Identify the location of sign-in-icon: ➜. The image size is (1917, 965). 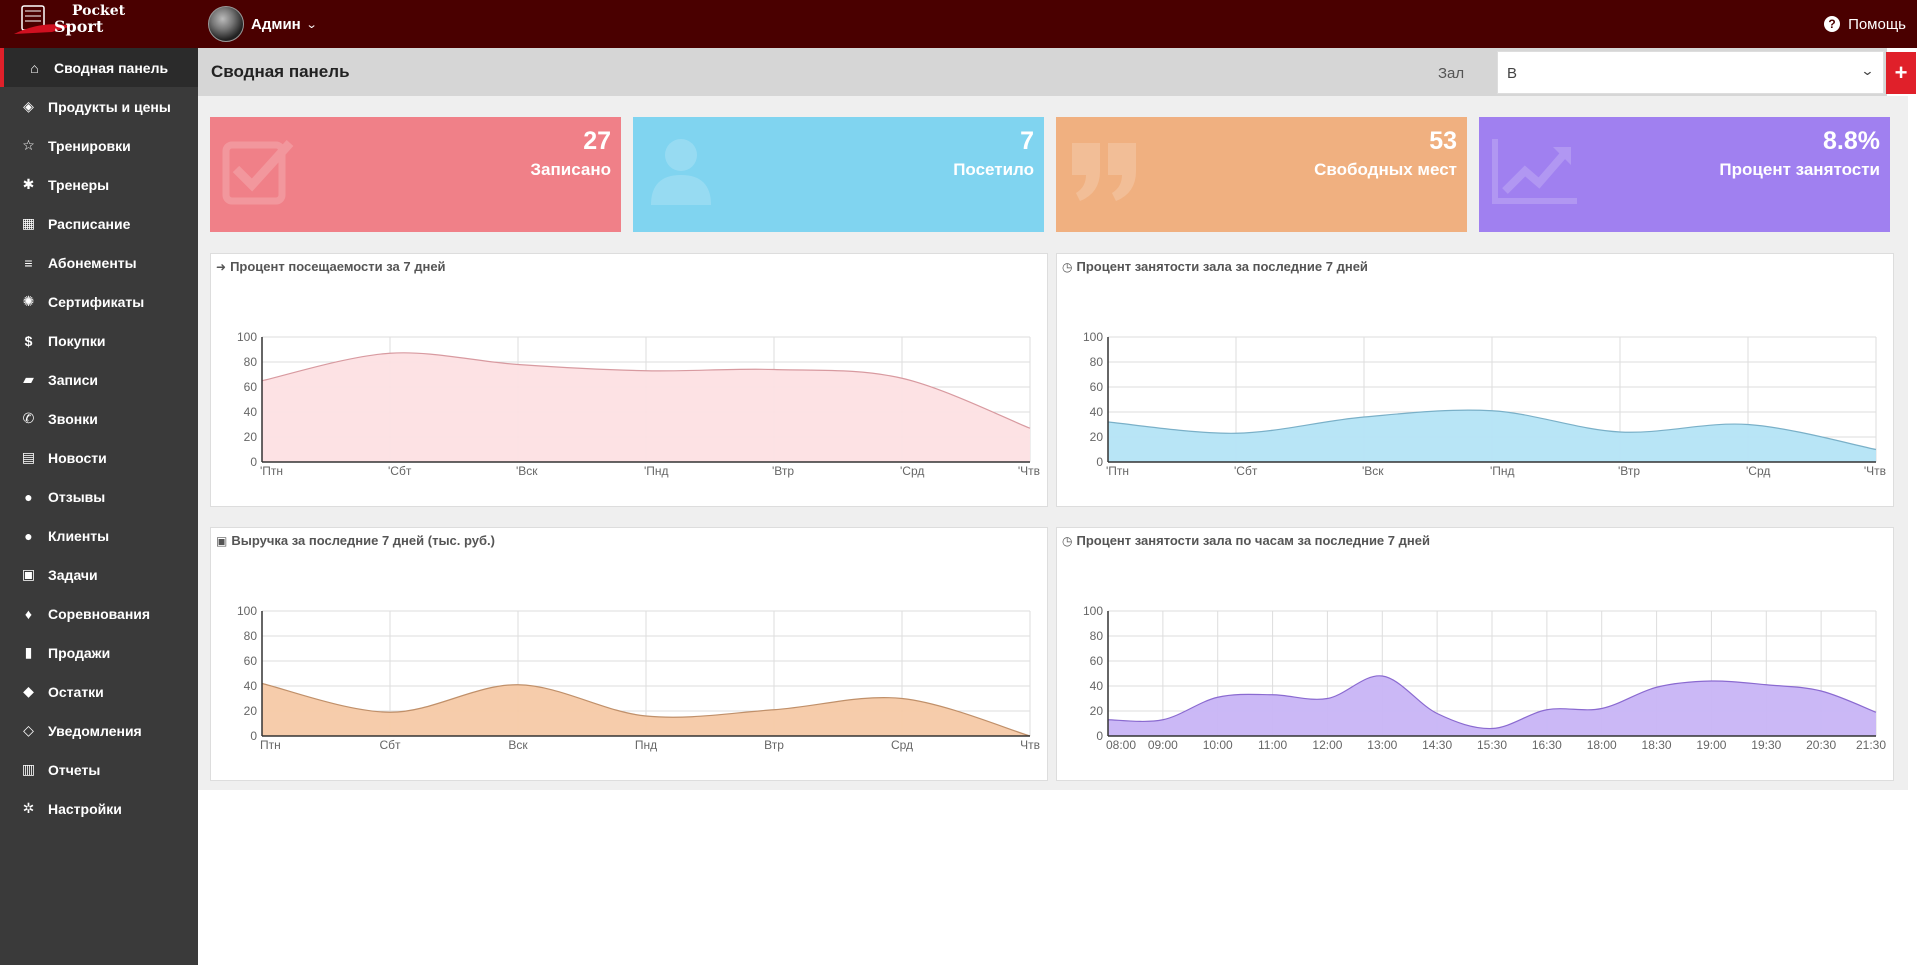
(221, 266).